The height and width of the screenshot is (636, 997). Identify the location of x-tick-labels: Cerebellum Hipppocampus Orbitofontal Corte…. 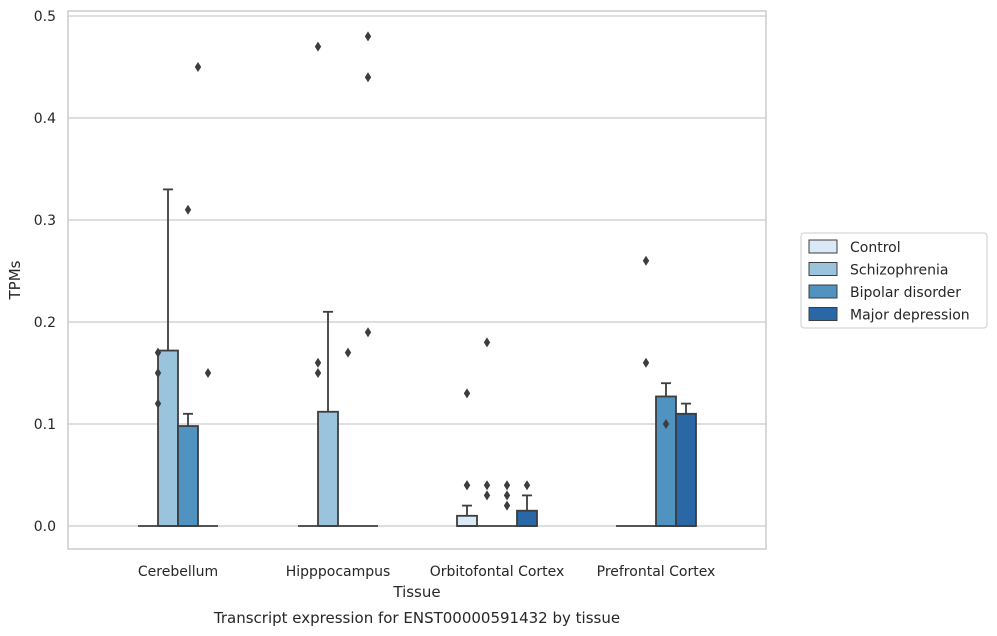
(426, 572).